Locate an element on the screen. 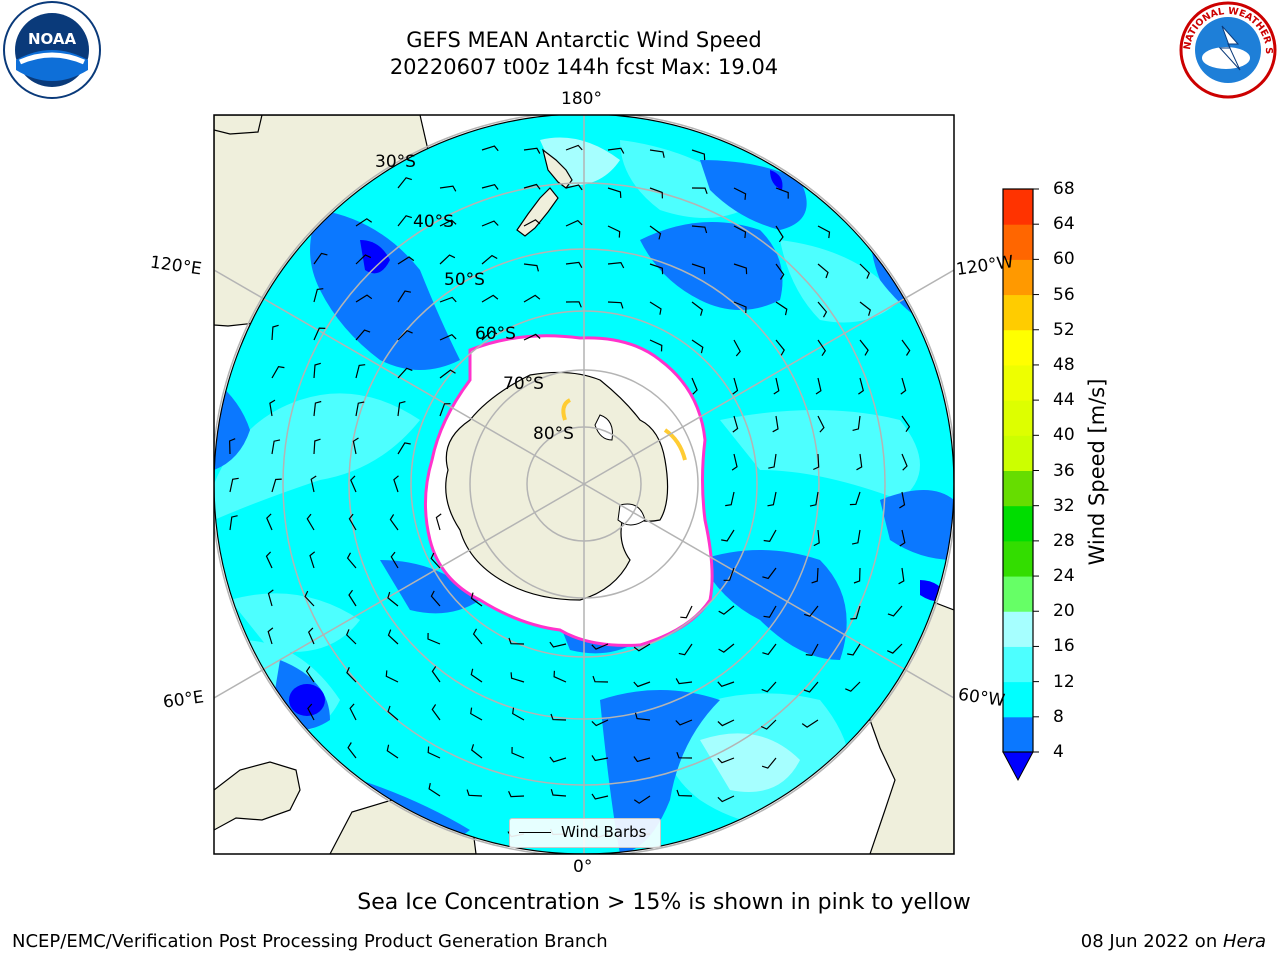 The image size is (1280, 960). map-legend: Wind Barbs is located at coordinates (585, 833).